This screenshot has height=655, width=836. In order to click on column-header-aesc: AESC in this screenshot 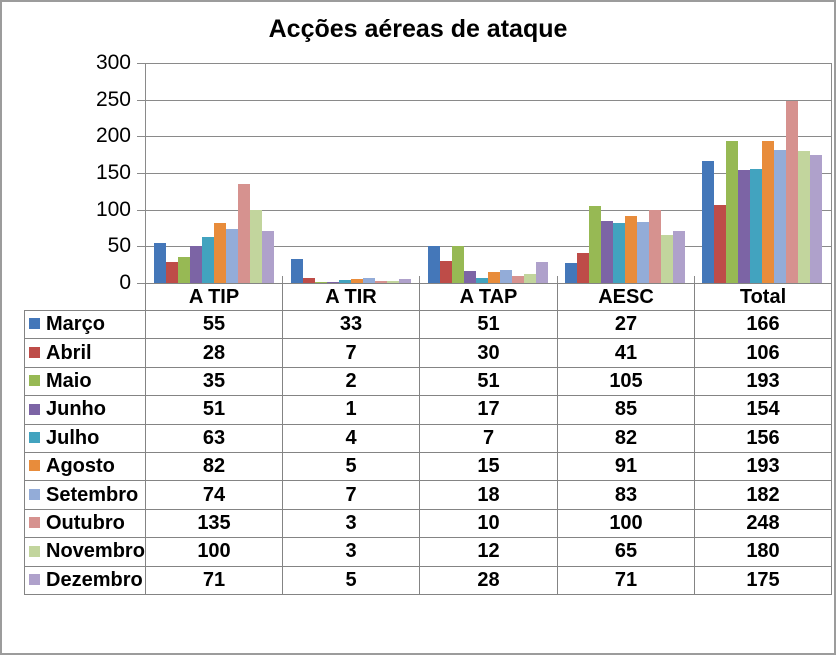, I will do `click(626, 297)`.